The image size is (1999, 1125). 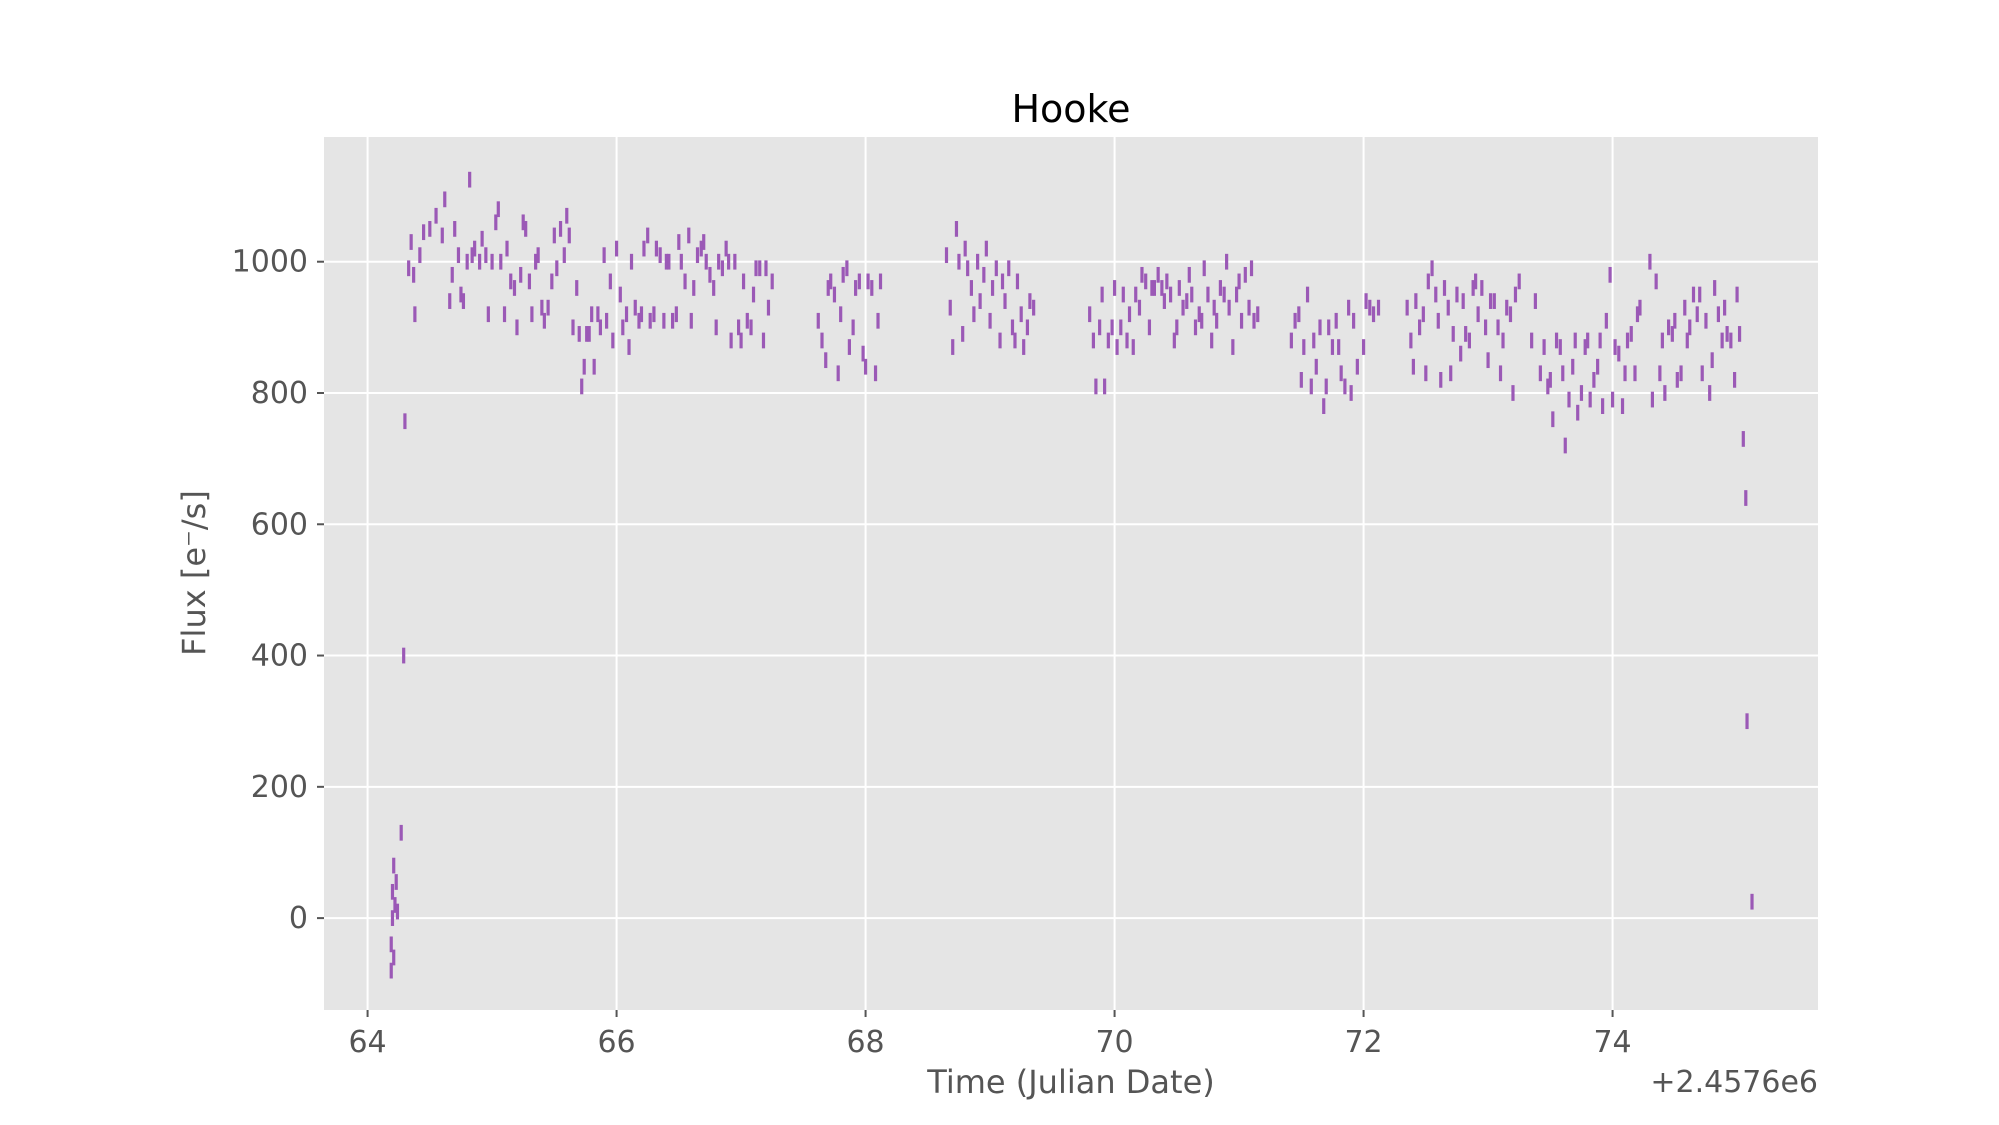 I want to click on y-axis-label: Flux [e⁻/s], so click(x=194, y=573).